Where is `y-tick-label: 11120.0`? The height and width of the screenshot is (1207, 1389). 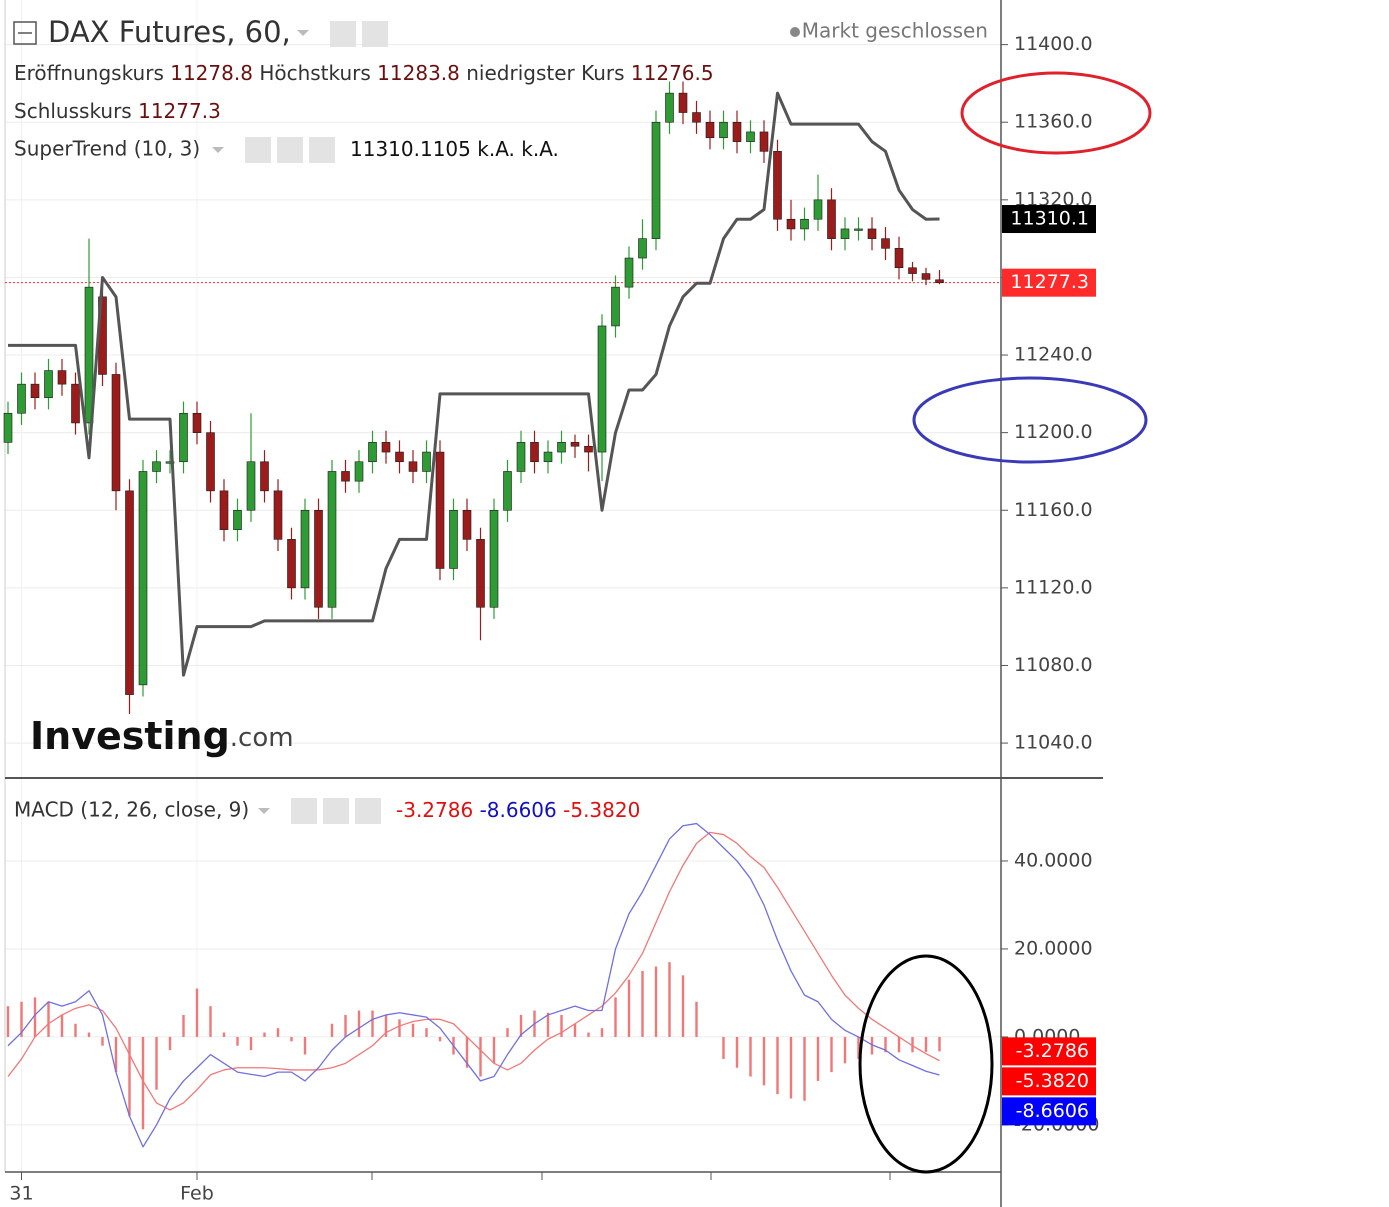 y-tick-label: 11120.0 is located at coordinates (1053, 587).